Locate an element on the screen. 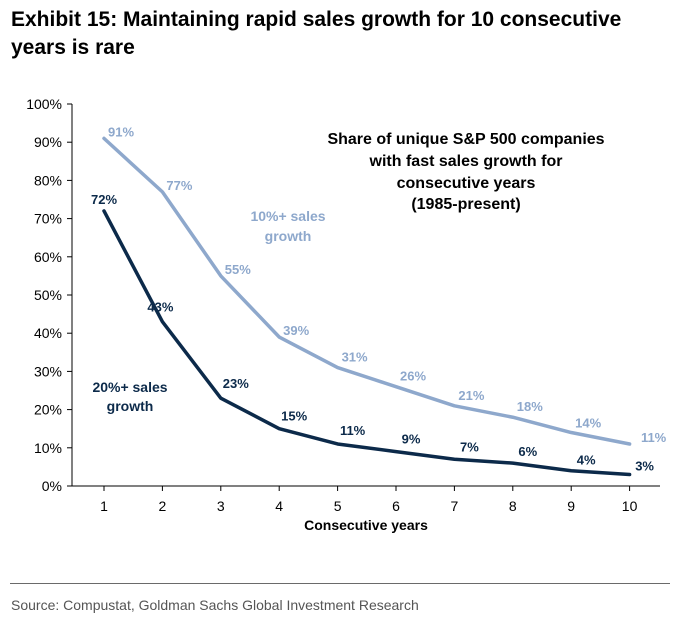 This screenshot has width=685, height=622. series-20pct-label: 72% is located at coordinates (104, 199).